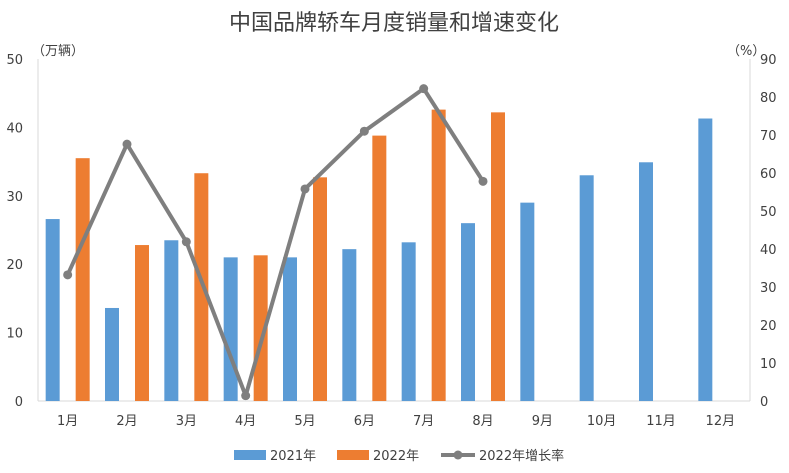 This screenshot has width=789, height=473. What do you see at coordinates (438, 255) in the screenshot?
I see `bar-2022年-7月` at bounding box center [438, 255].